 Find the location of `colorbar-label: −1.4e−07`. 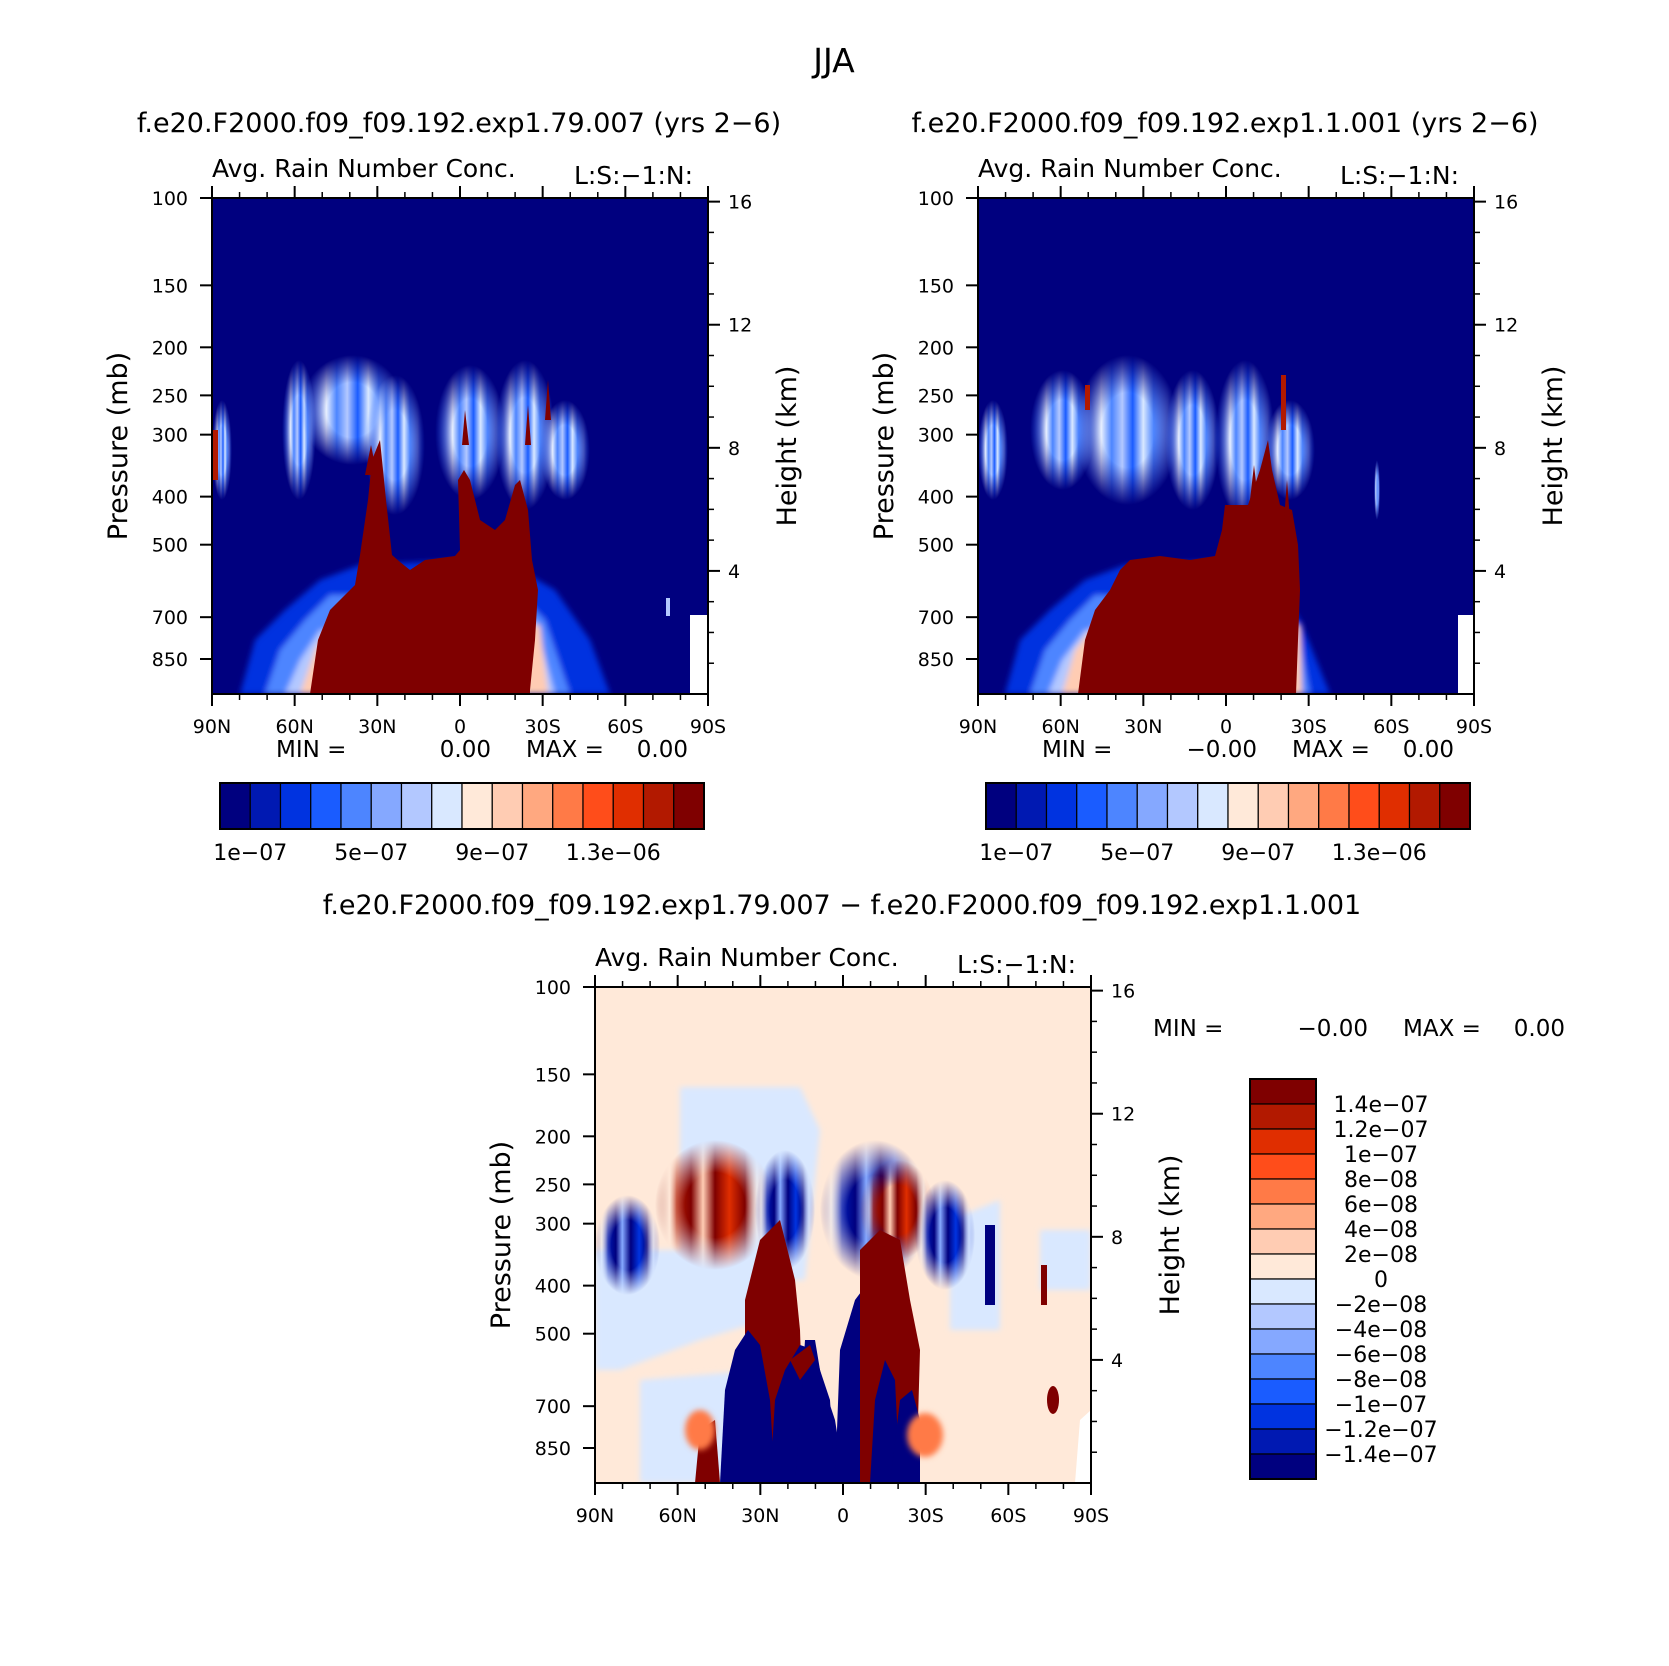

colorbar-label: −1.4e−07 is located at coordinates (1380, 1455).